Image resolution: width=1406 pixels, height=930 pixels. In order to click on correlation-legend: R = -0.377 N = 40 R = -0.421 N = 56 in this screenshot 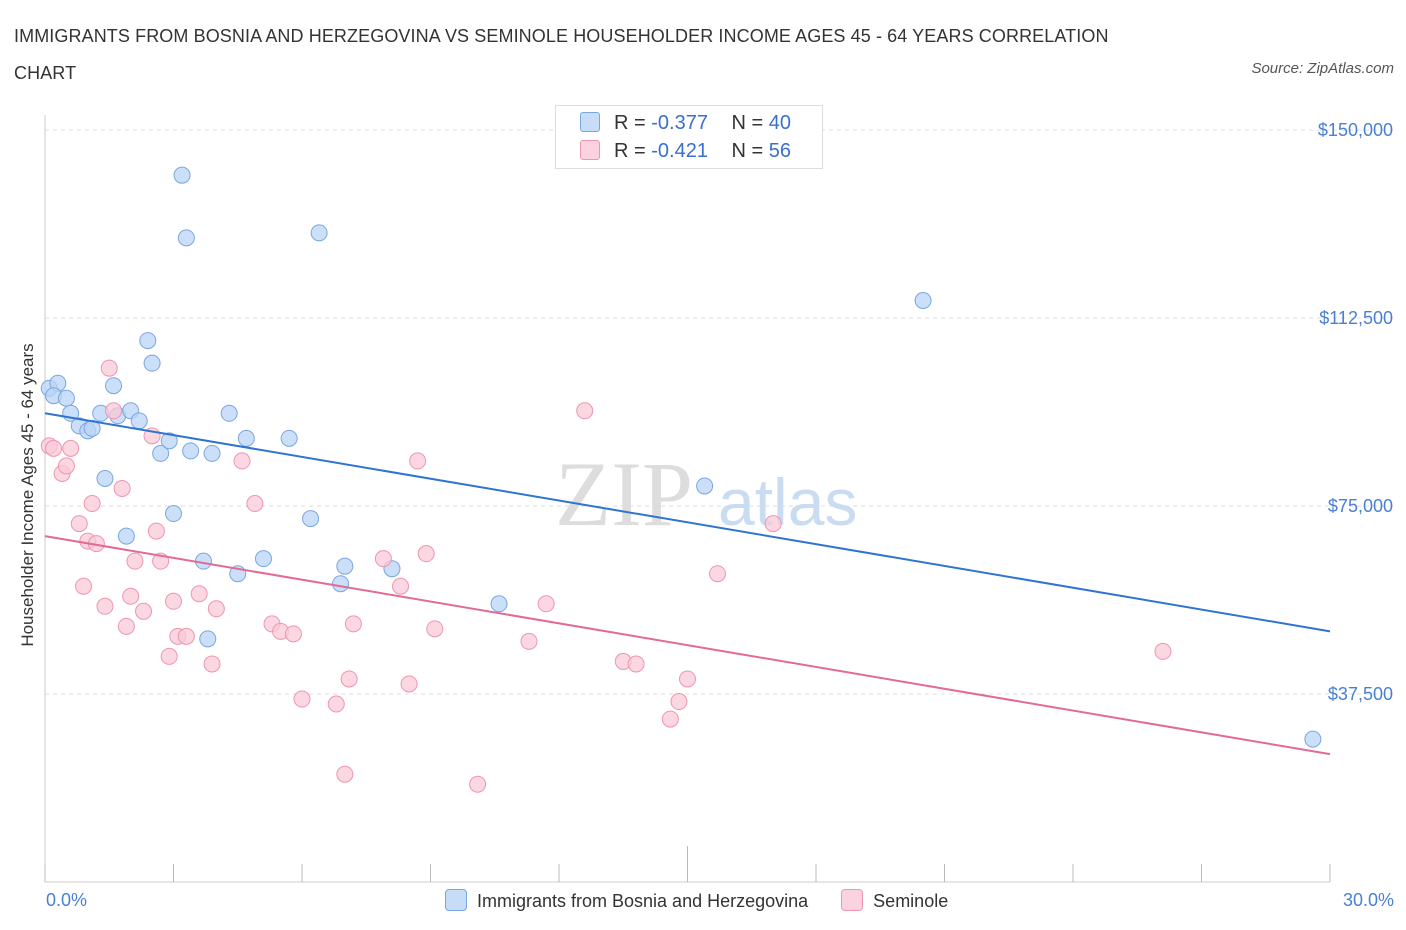, I will do `click(689, 137)`.